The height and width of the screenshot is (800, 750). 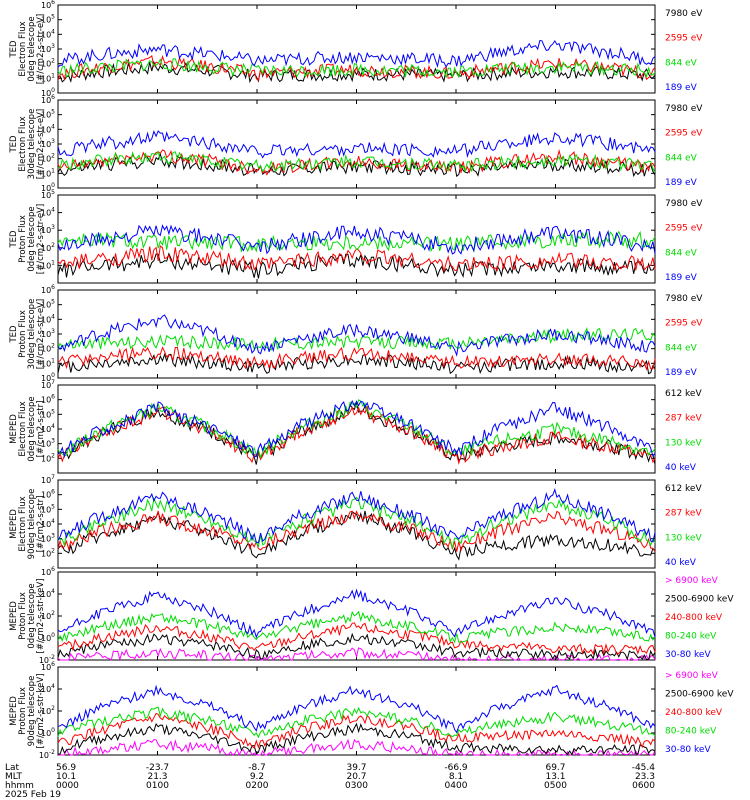 I want to click on footer-tick-mlt: 8.1, so click(x=456, y=777).